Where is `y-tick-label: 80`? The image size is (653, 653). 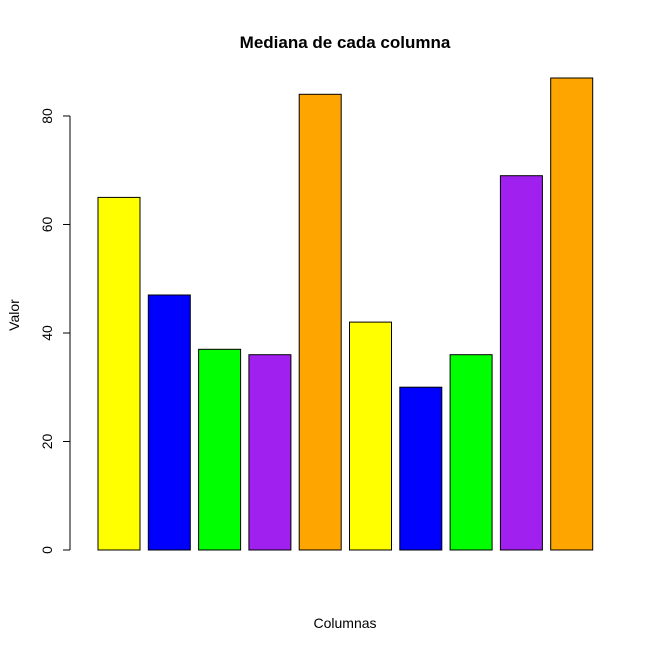
y-tick-label: 80 is located at coordinates (47, 116).